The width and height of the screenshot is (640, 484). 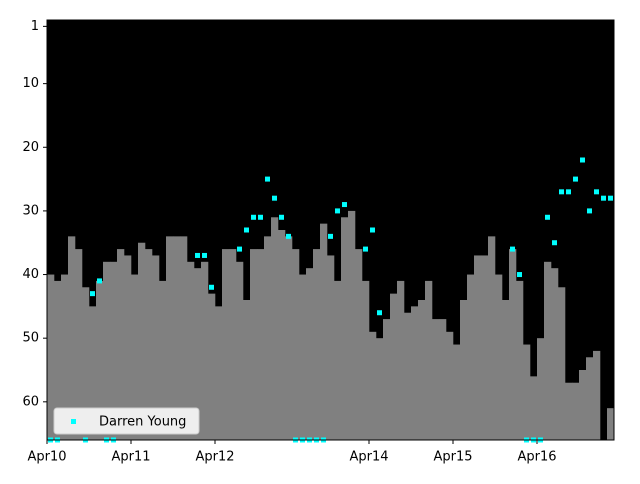 What do you see at coordinates (368, 457) in the screenshot?
I see `x-tick-label: Apr14` at bounding box center [368, 457].